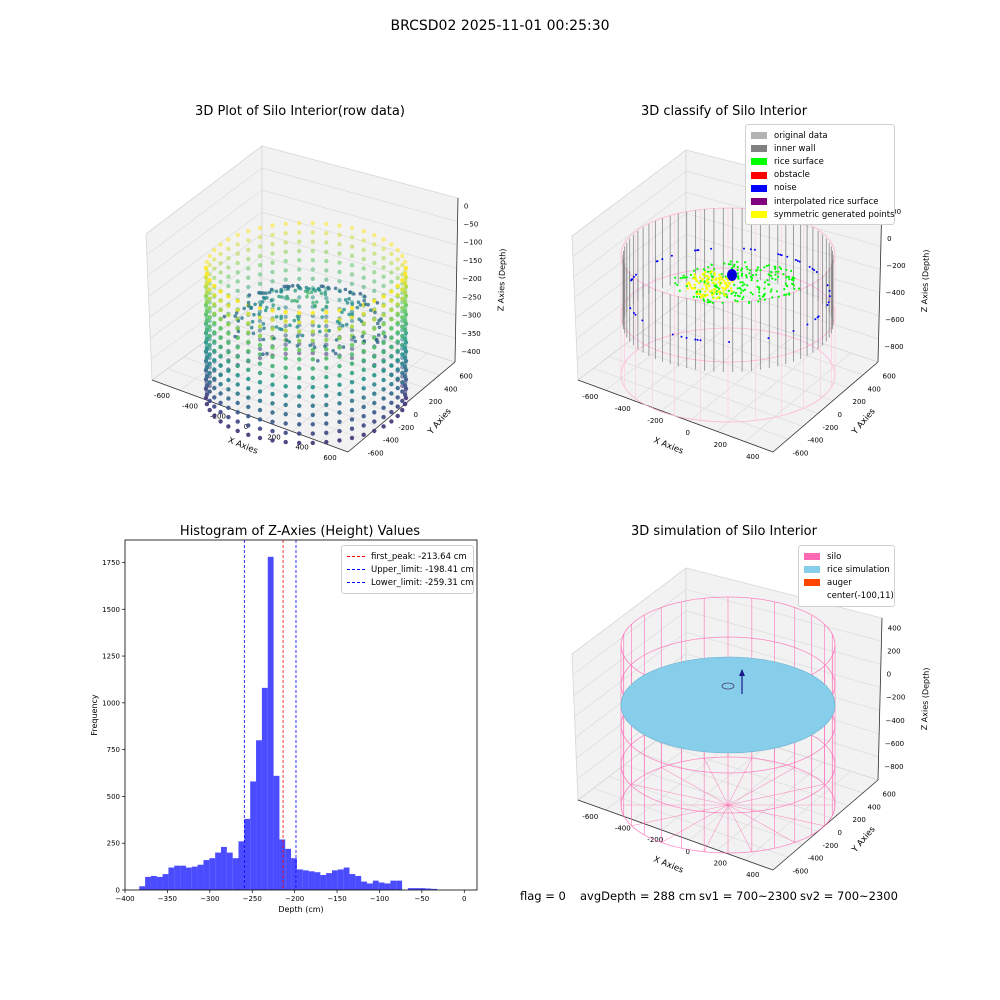 The image size is (1000, 1000). I want to click on status-sv2: sv2 = 700~2300, so click(849, 896).